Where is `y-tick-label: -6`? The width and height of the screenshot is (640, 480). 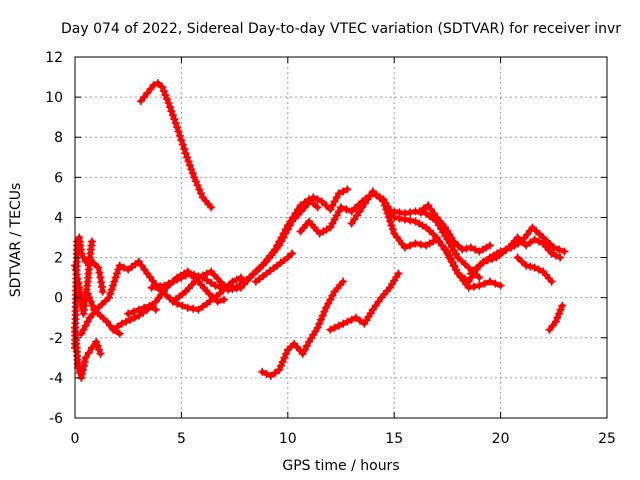
y-tick-label: -6 is located at coordinates (56, 419).